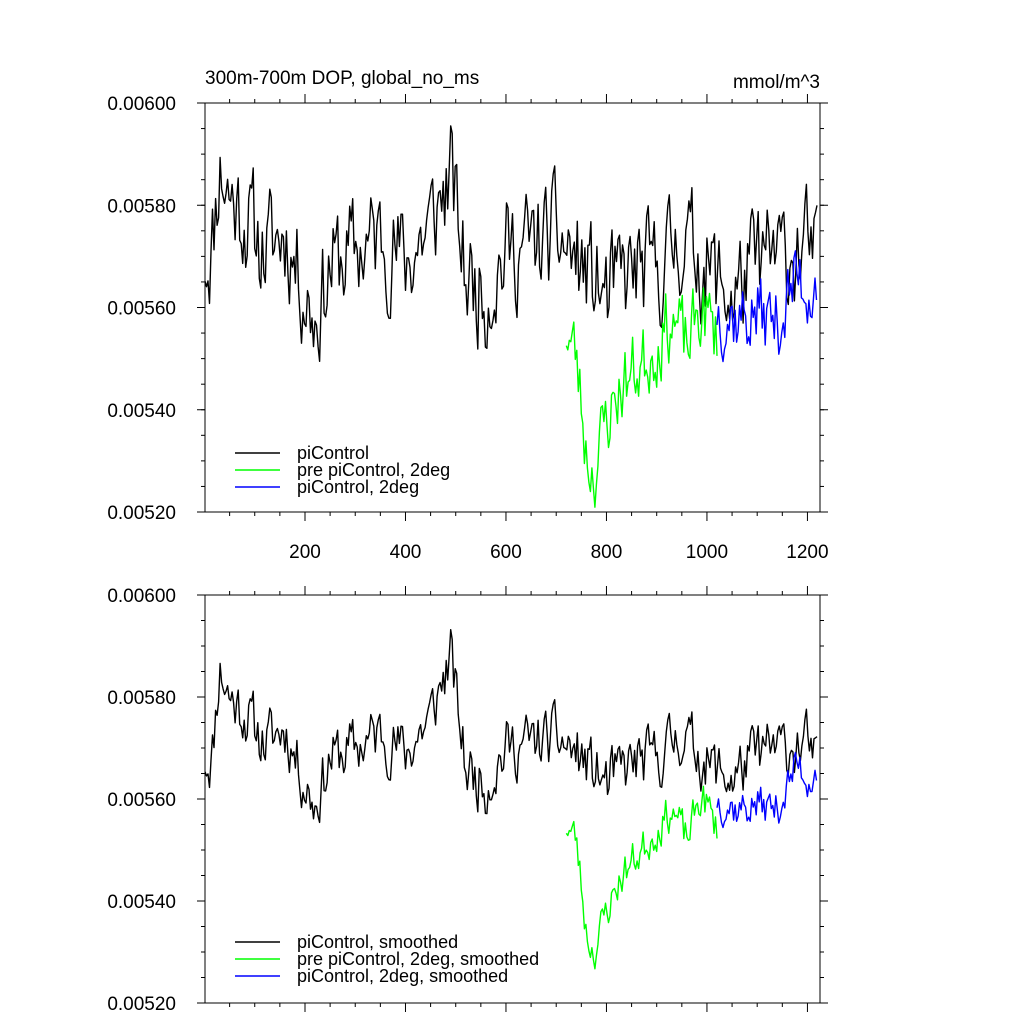 This screenshot has height=1024, width=1024. What do you see at coordinates (358, 487) in the screenshot?
I see `legend-label: piControl, 2deg` at bounding box center [358, 487].